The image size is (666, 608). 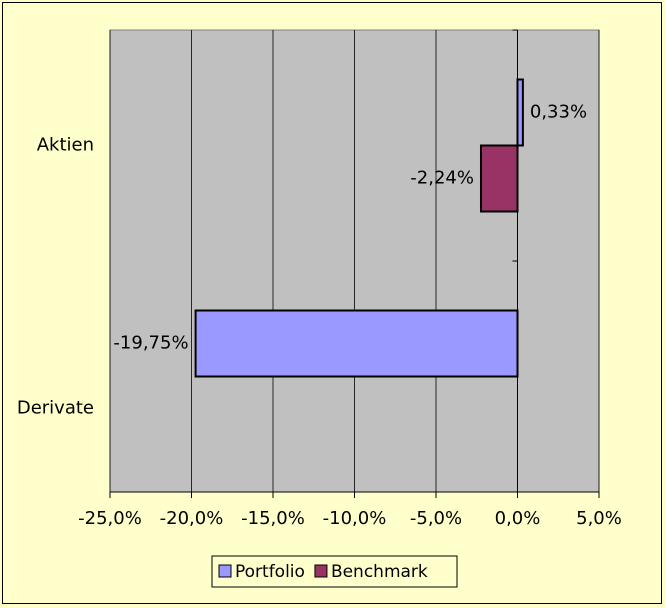 I want to click on legend-swatch-portfolio, so click(x=225, y=571).